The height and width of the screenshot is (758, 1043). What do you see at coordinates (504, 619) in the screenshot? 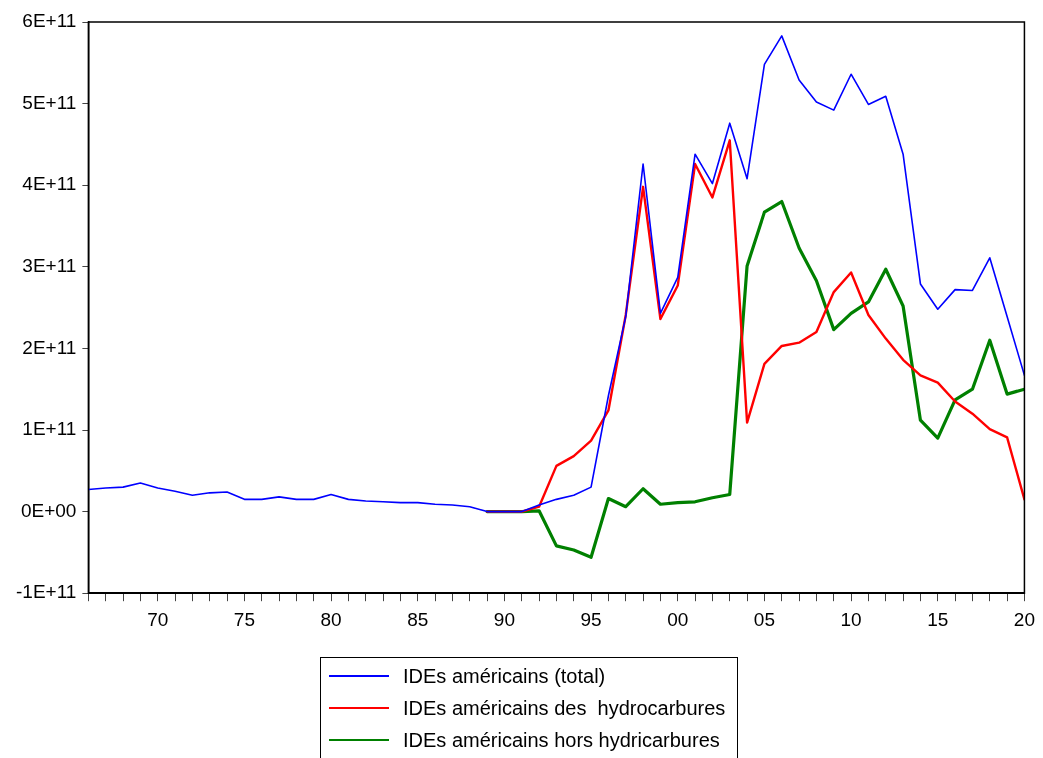
I see `x-tick-label: 90` at bounding box center [504, 619].